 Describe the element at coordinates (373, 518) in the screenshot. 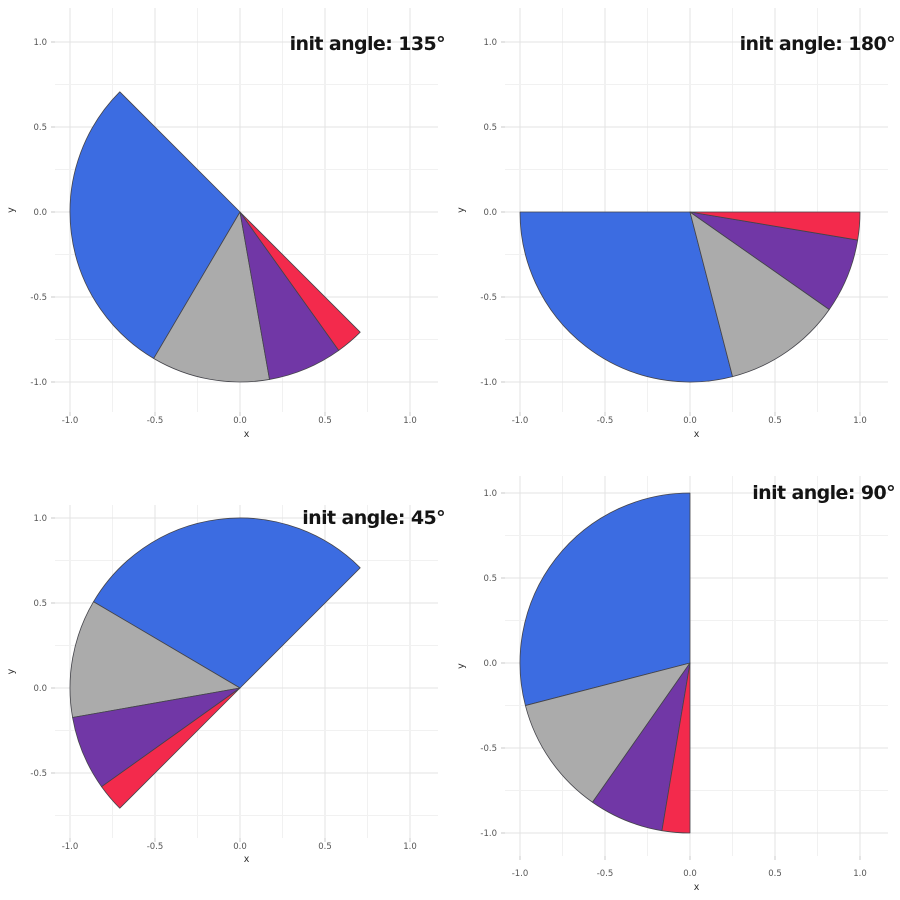

I see `panel-title: init angle: 45°` at that location.